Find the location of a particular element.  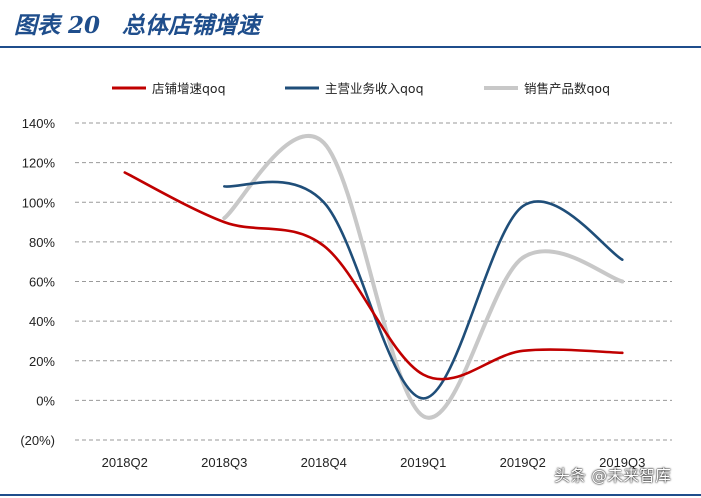

y-tick-label: 40% is located at coordinates (42, 321).